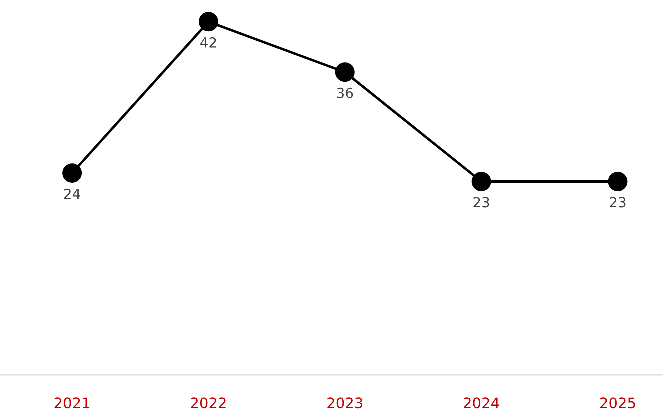 The image size is (663, 410). Describe the element at coordinates (345, 403) in the screenshot. I see `x-tick-label: 2023` at that location.